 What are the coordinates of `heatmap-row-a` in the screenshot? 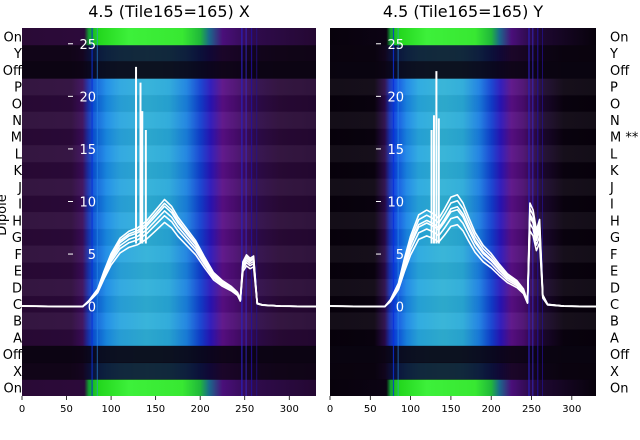 It's located at (463, 338).